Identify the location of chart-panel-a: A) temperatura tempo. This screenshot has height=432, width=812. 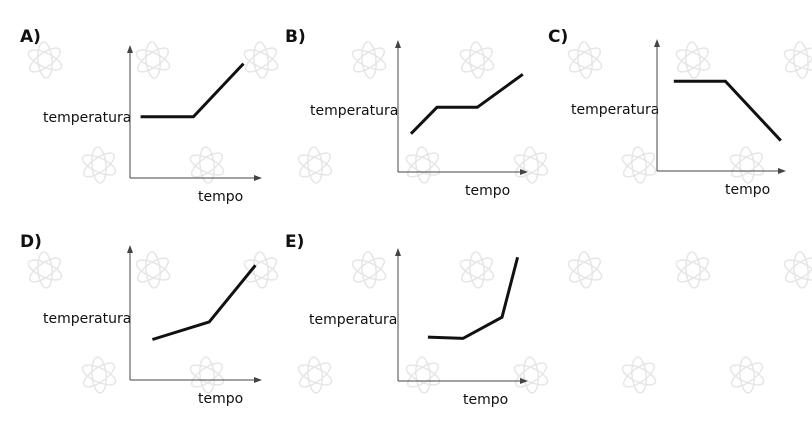
(141, 116).